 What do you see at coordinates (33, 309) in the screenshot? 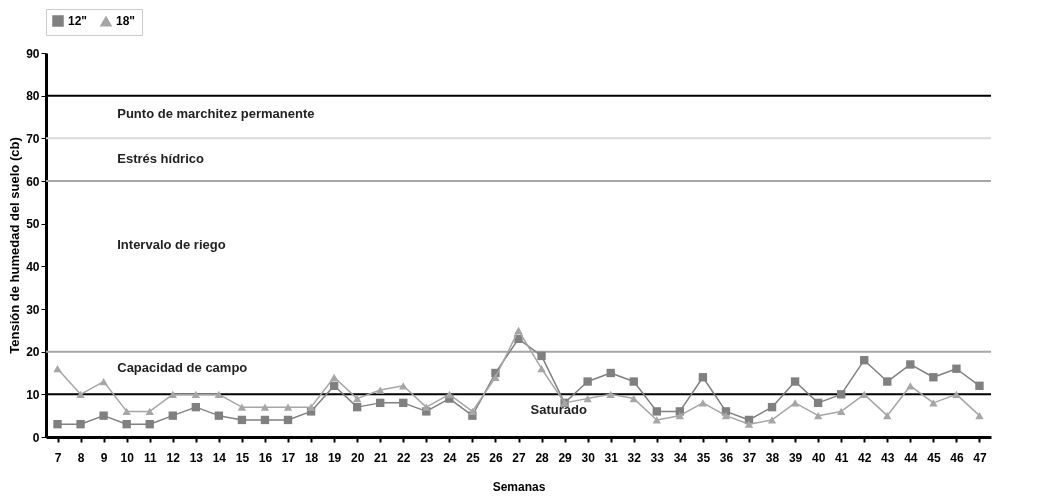
I see `y-tick-label: 30` at bounding box center [33, 309].